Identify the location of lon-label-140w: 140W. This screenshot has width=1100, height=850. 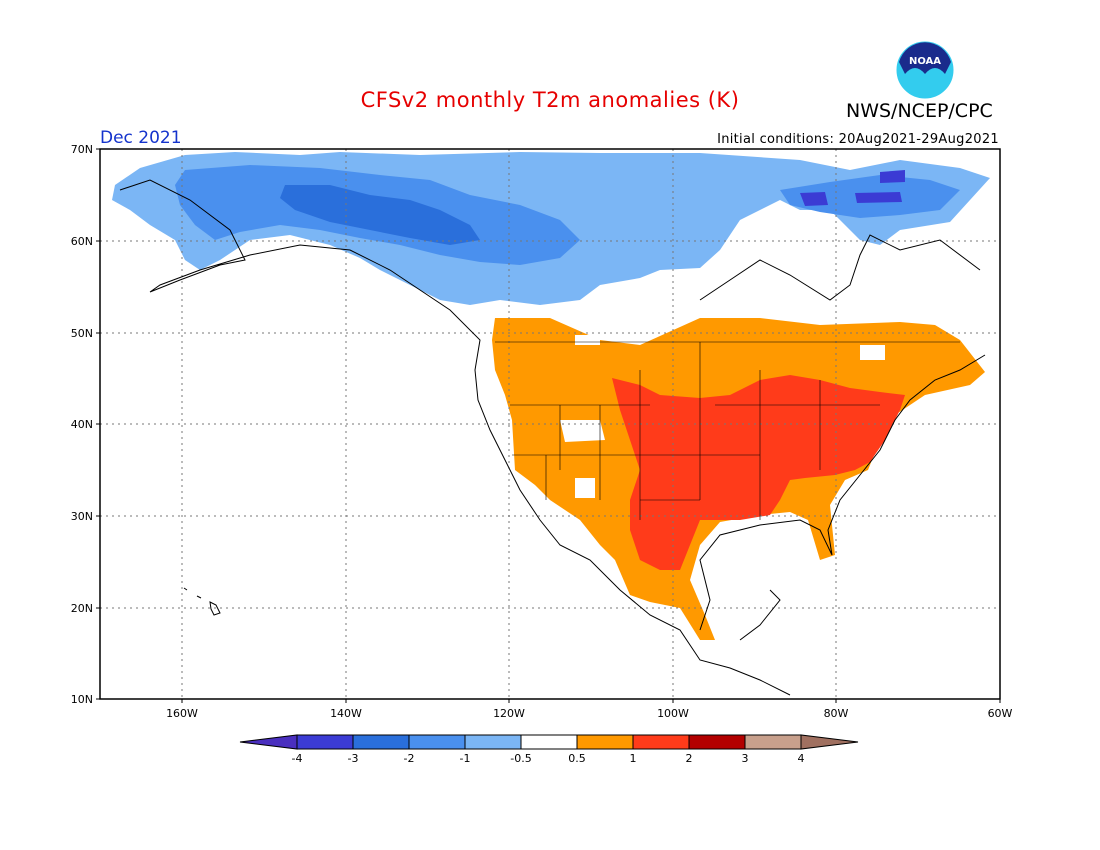
(346, 713).